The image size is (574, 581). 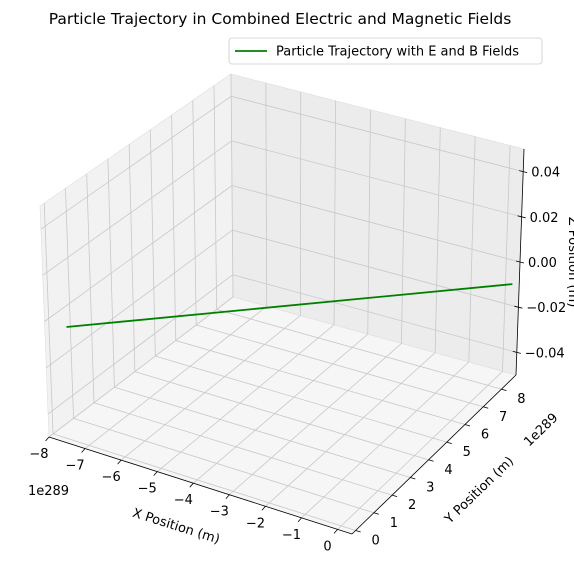 I want to click on y-axis-line, so click(x=434, y=454).